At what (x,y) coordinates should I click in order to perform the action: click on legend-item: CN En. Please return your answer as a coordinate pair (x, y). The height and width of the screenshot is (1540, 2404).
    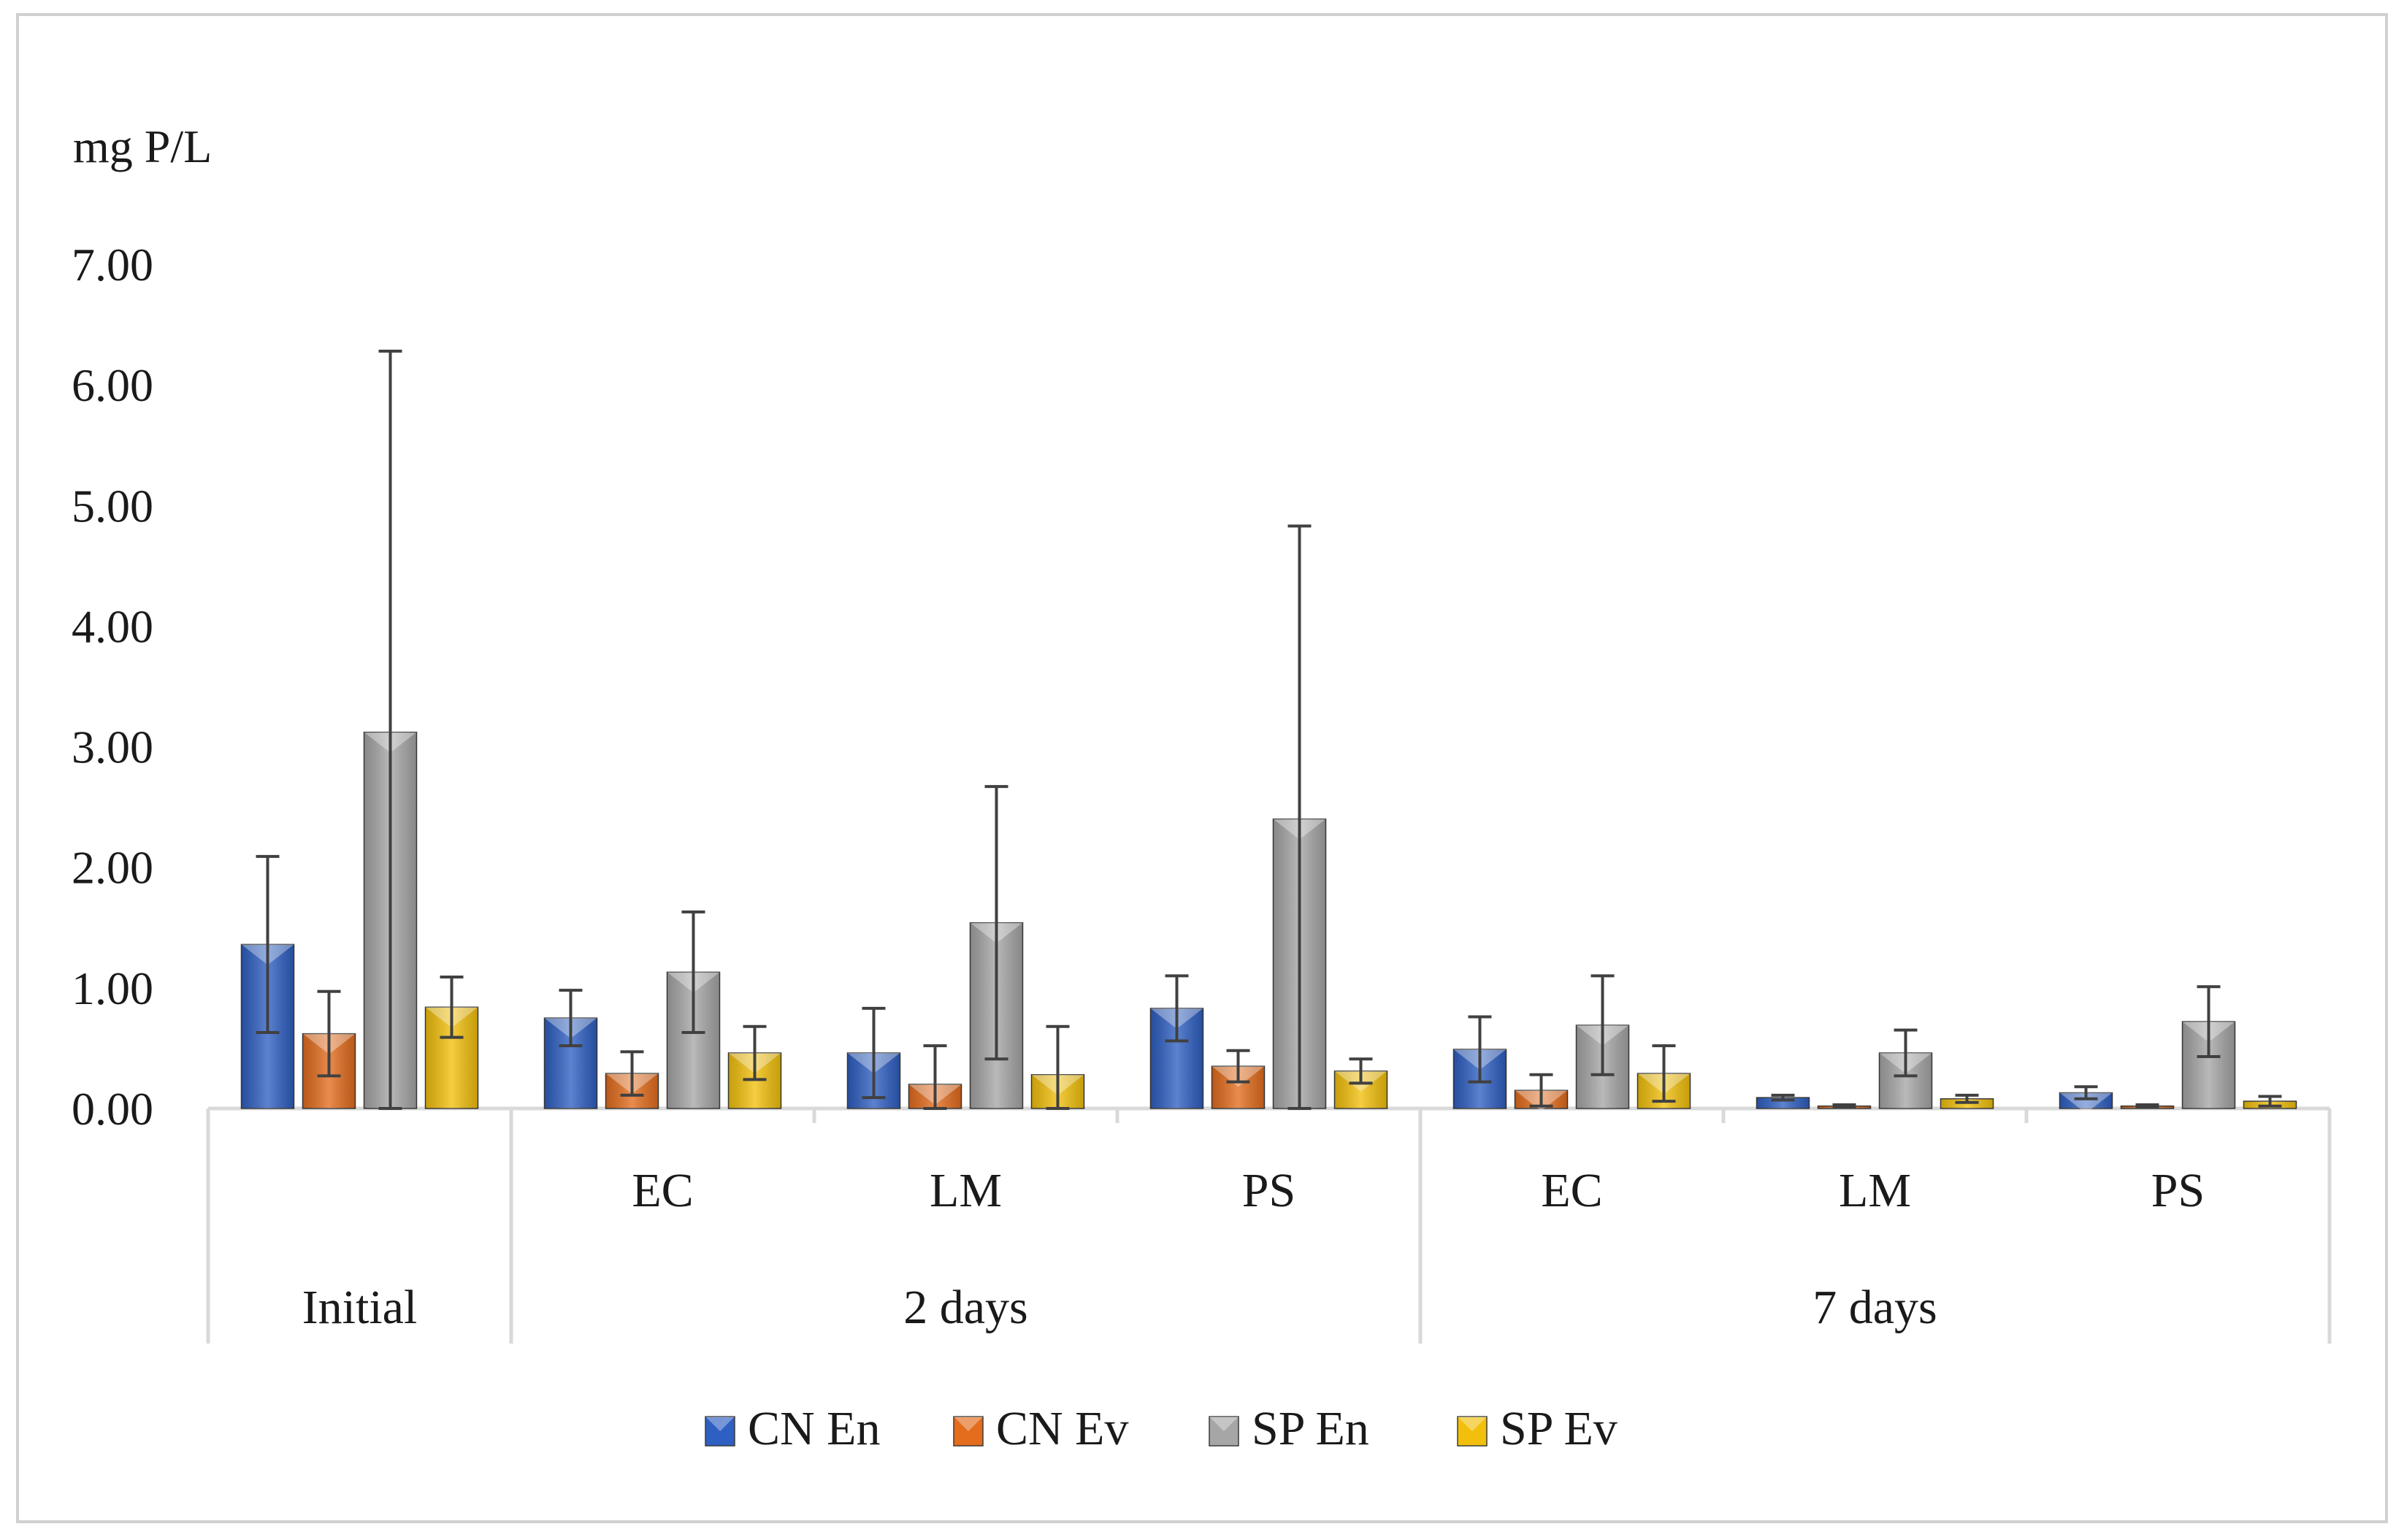
    Looking at the image, I should click on (793, 1428).